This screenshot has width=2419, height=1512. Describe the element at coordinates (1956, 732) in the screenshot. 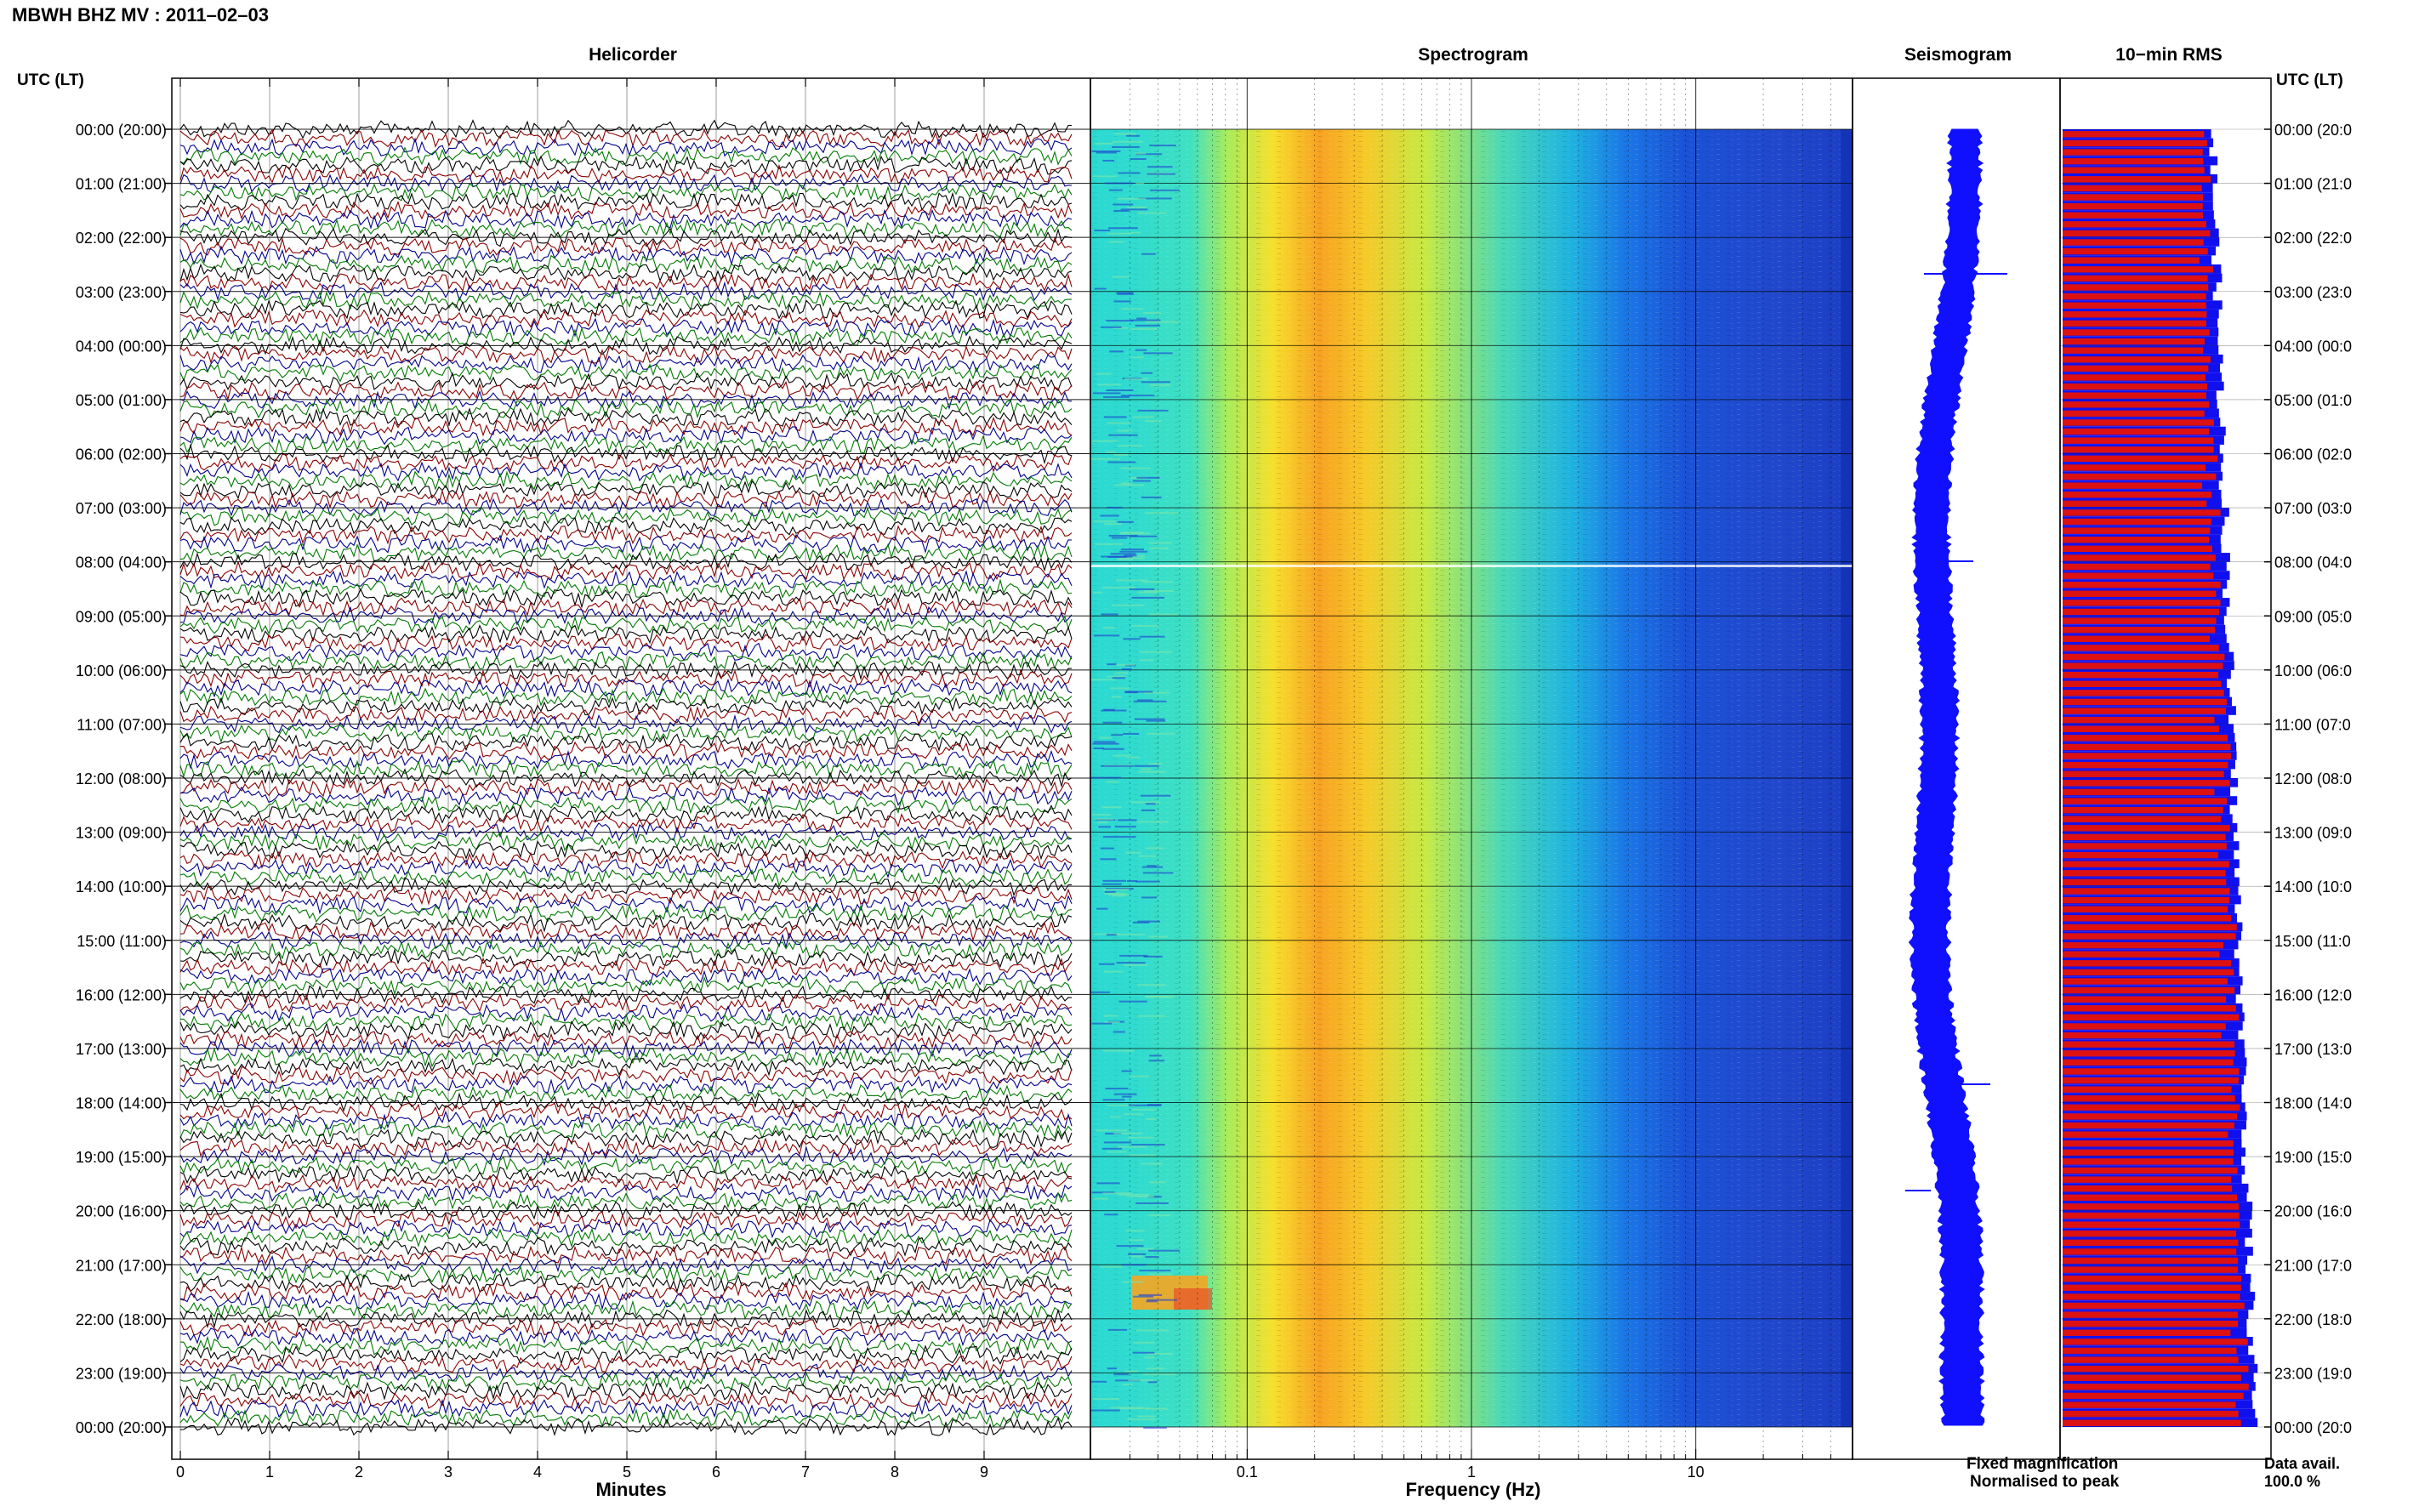

I see `seismogram-spikes` at that location.